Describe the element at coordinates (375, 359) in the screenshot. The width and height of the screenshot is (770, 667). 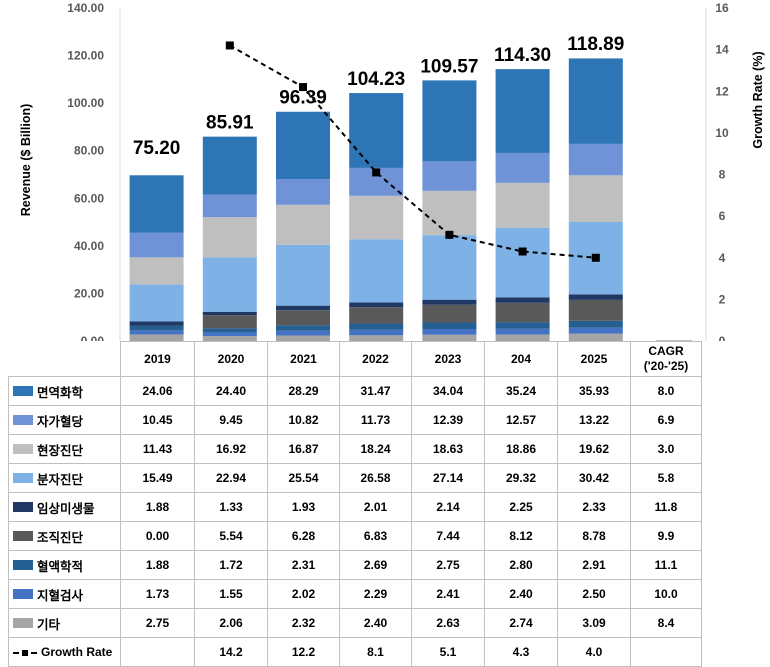
I see `year-header: 2022` at that location.